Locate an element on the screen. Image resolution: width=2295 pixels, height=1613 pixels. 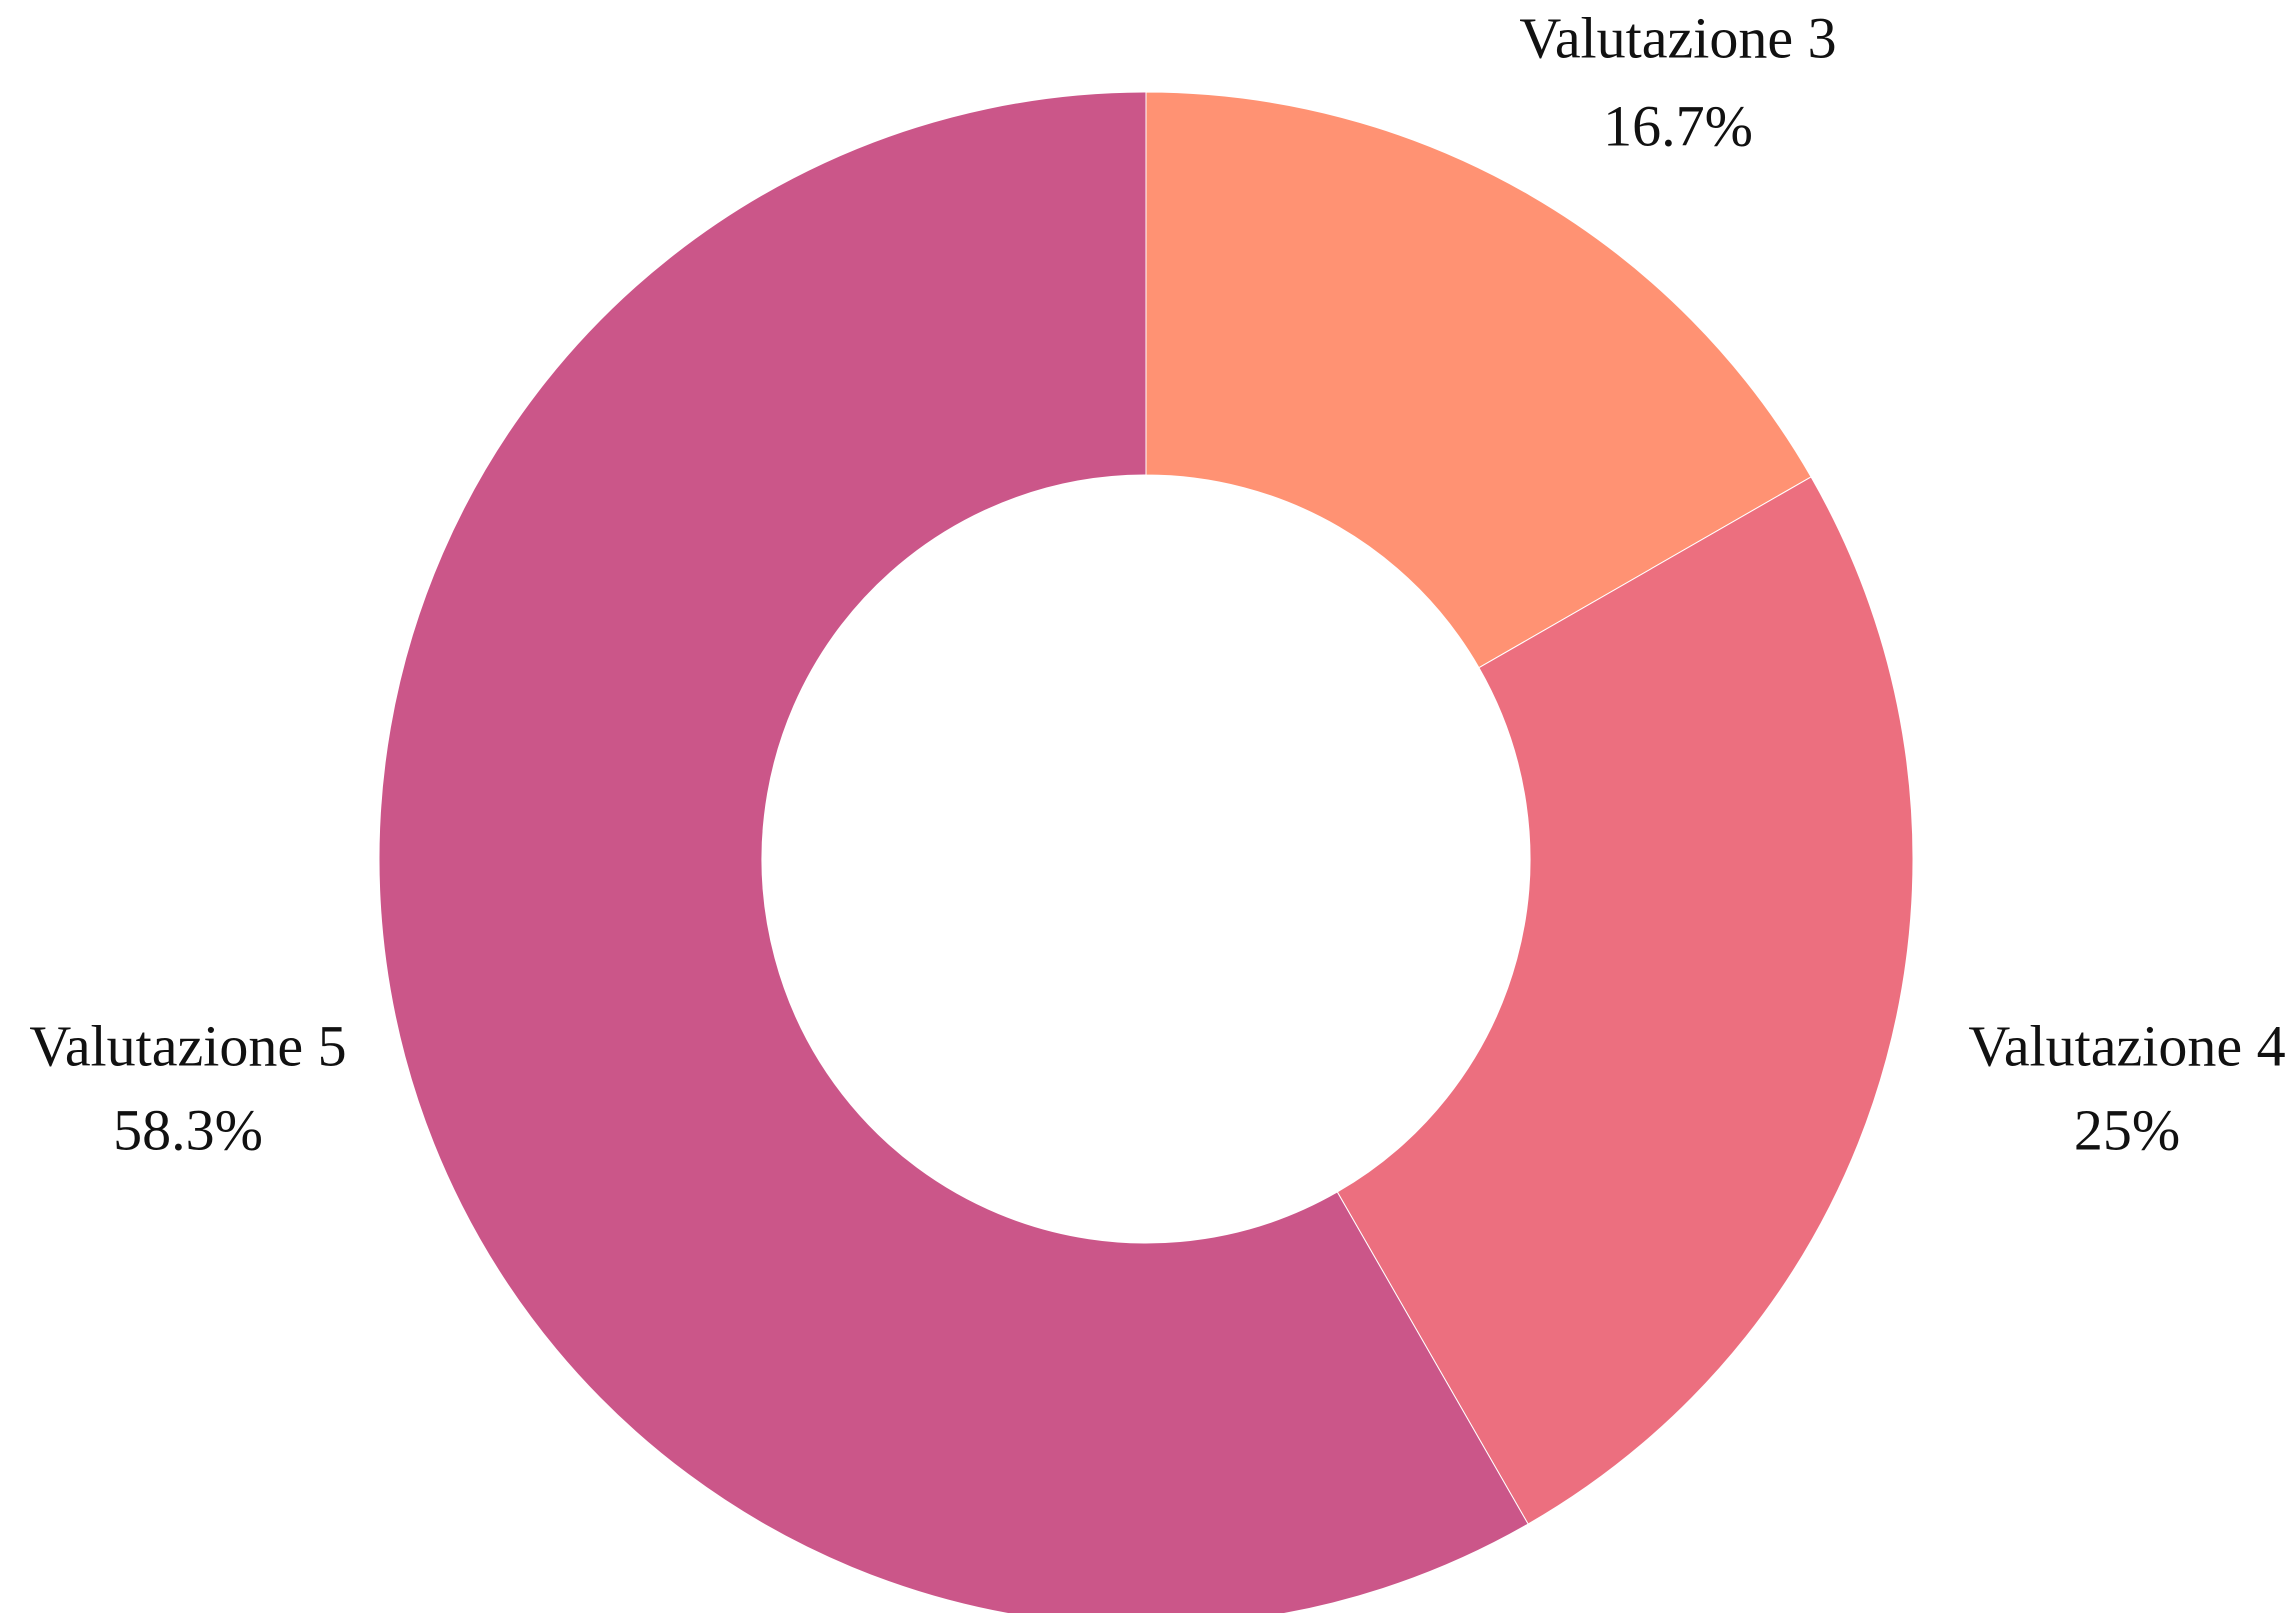
slice-value-label: 58.3% is located at coordinates (188, 1129).